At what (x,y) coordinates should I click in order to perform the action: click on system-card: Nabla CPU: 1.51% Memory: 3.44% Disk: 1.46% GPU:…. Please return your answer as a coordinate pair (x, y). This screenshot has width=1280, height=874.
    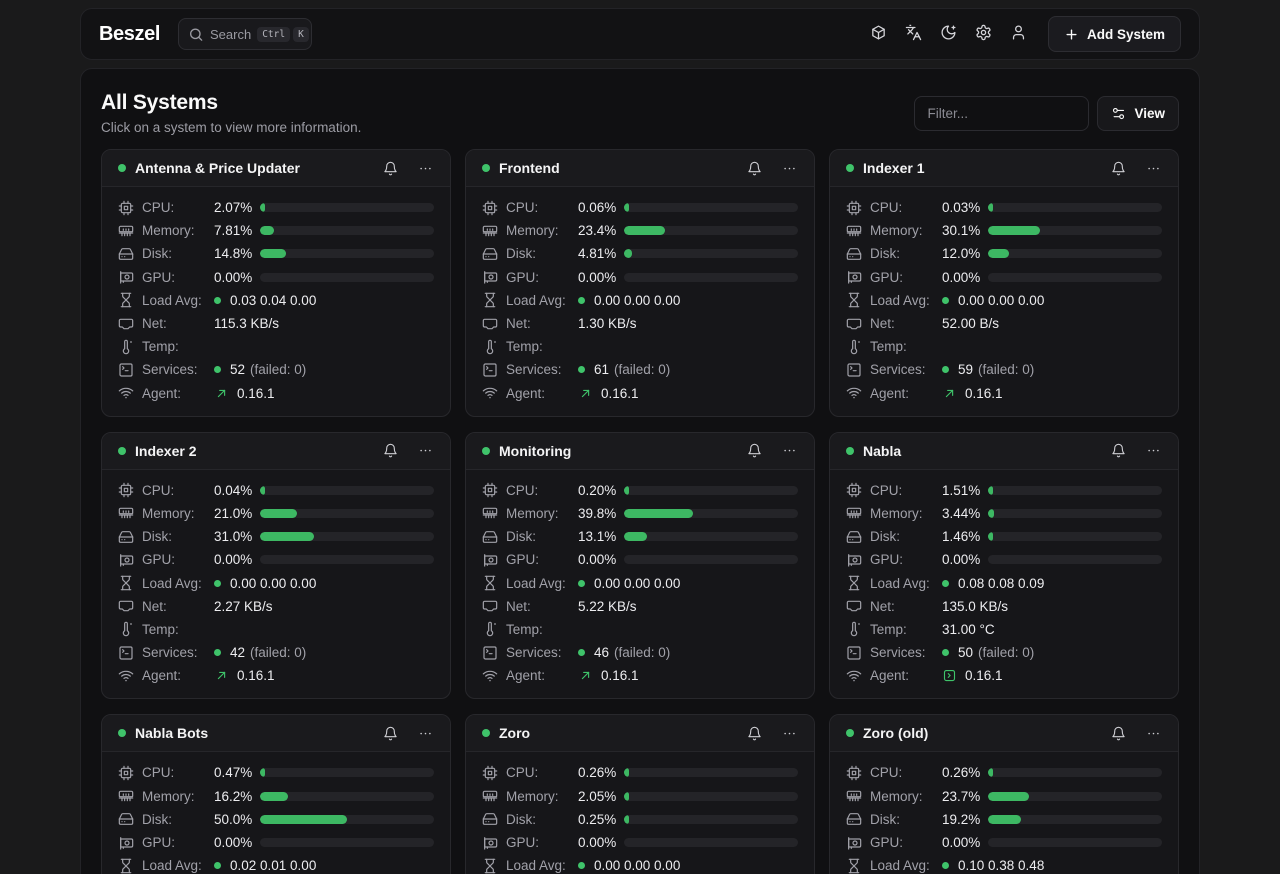
    Looking at the image, I should click on (1004, 565).